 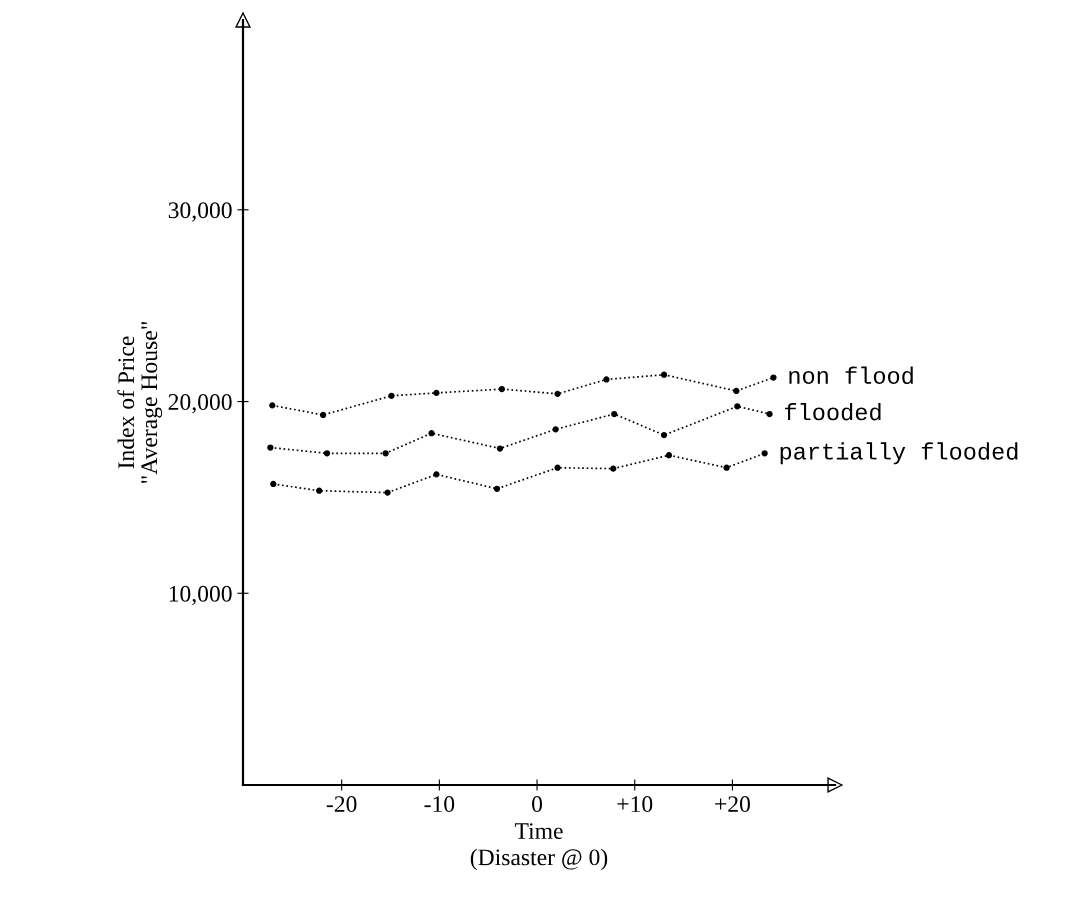 What do you see at coordinates (439, 804) in the screenshot?
I see `x-tick-label: -10` at bounding box center [439, 804].